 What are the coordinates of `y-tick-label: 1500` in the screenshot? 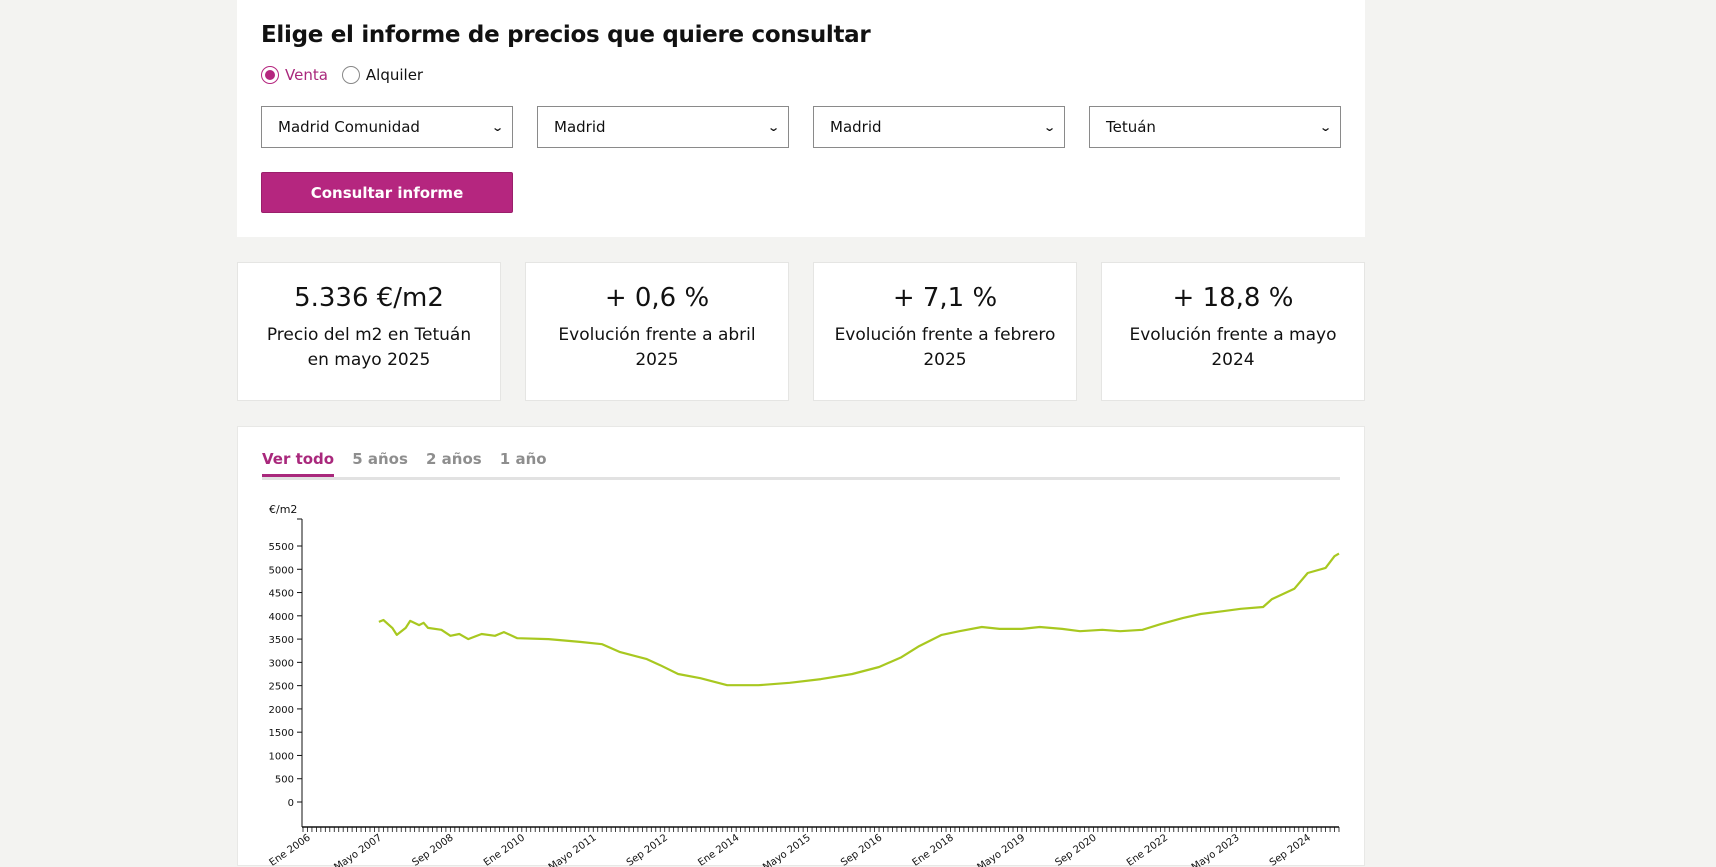 It's located at (281, 733).